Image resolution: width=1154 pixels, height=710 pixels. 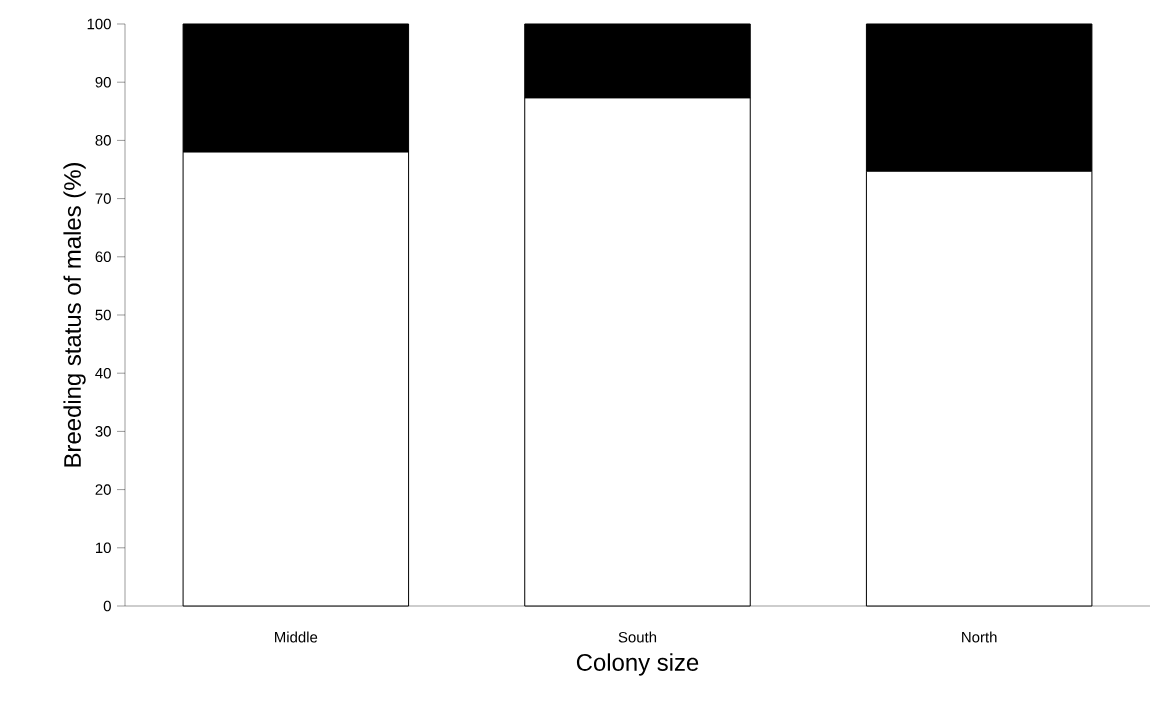 I want to click on y-tick-label: 90, so click(x=103, y=82).